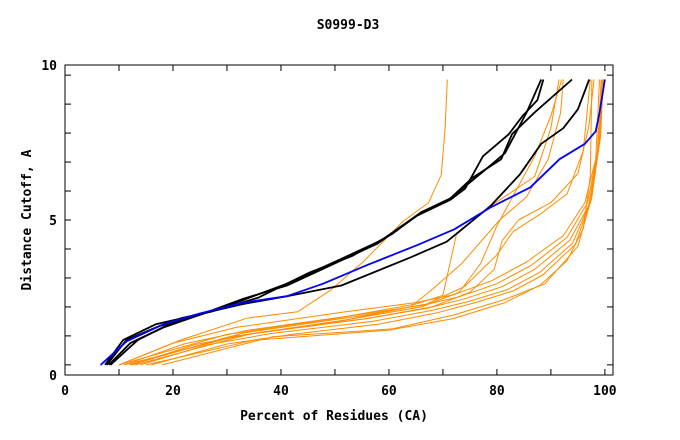 The height and width of the screenshot is (440, 680). What do you see at coordinates (173, 391) in the screenshot?
I see `x-tick-label: 20` at bounding box center [173, 391].